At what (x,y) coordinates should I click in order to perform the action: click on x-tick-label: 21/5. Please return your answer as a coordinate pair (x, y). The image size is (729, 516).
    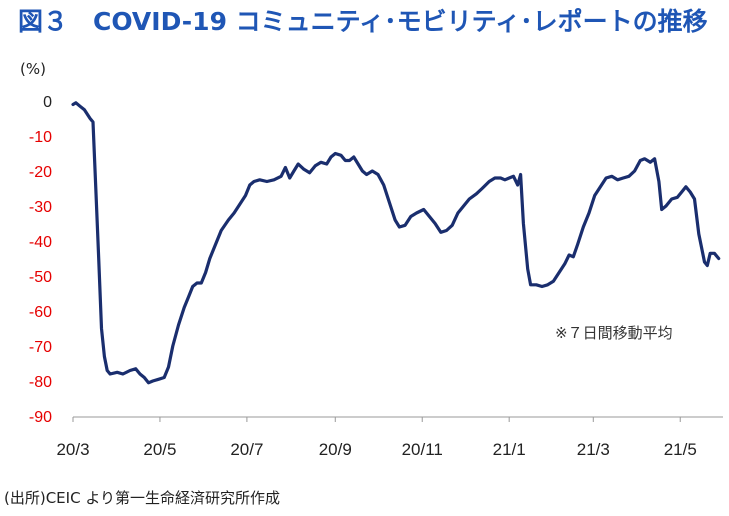
    Looking at the image, I should click on (680, 449).